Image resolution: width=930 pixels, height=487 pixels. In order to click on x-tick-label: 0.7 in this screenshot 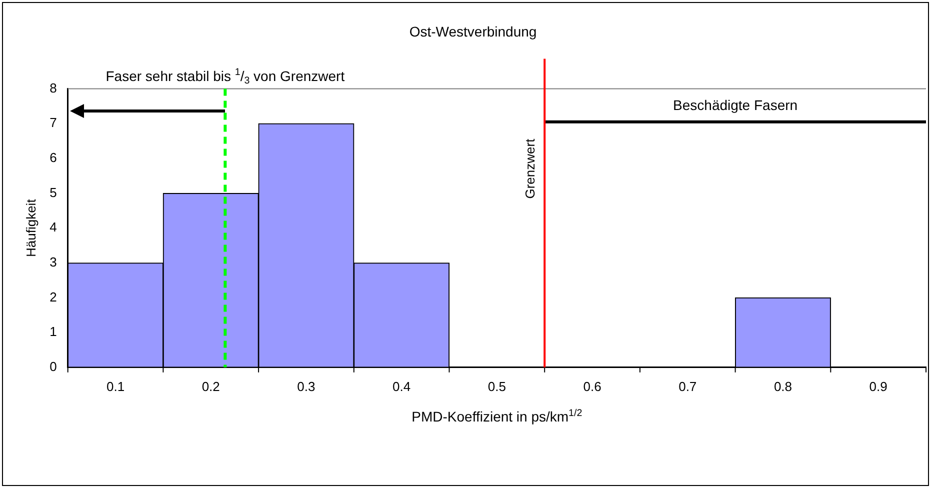, I will do `click(687, 386)`.